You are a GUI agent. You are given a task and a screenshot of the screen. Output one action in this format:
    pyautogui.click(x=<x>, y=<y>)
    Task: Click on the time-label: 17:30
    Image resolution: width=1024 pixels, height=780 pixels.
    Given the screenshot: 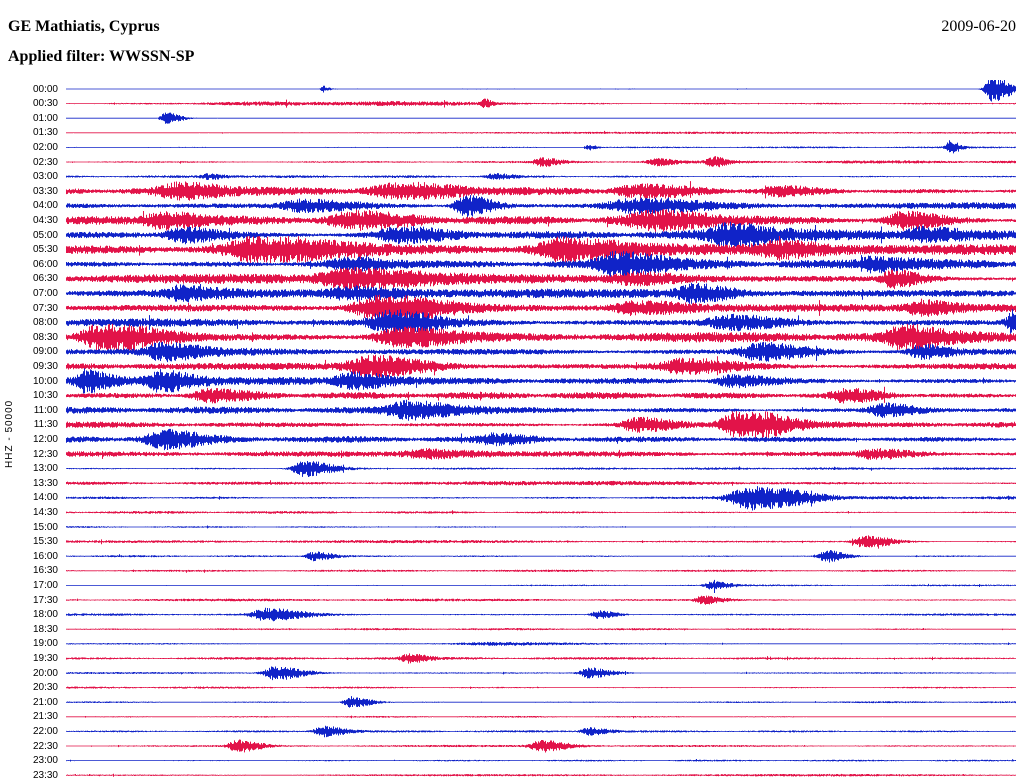 What is the action you would take?
    pyautogui.click(x=45, y=600)
    